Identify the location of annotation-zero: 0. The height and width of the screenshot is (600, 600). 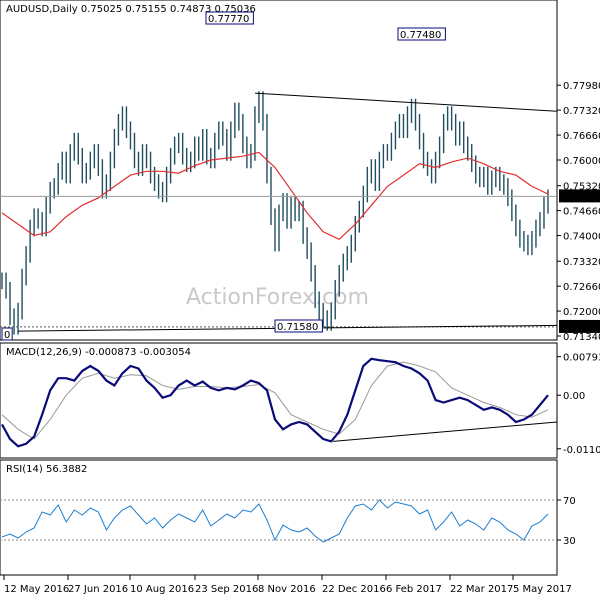
(7, 335).